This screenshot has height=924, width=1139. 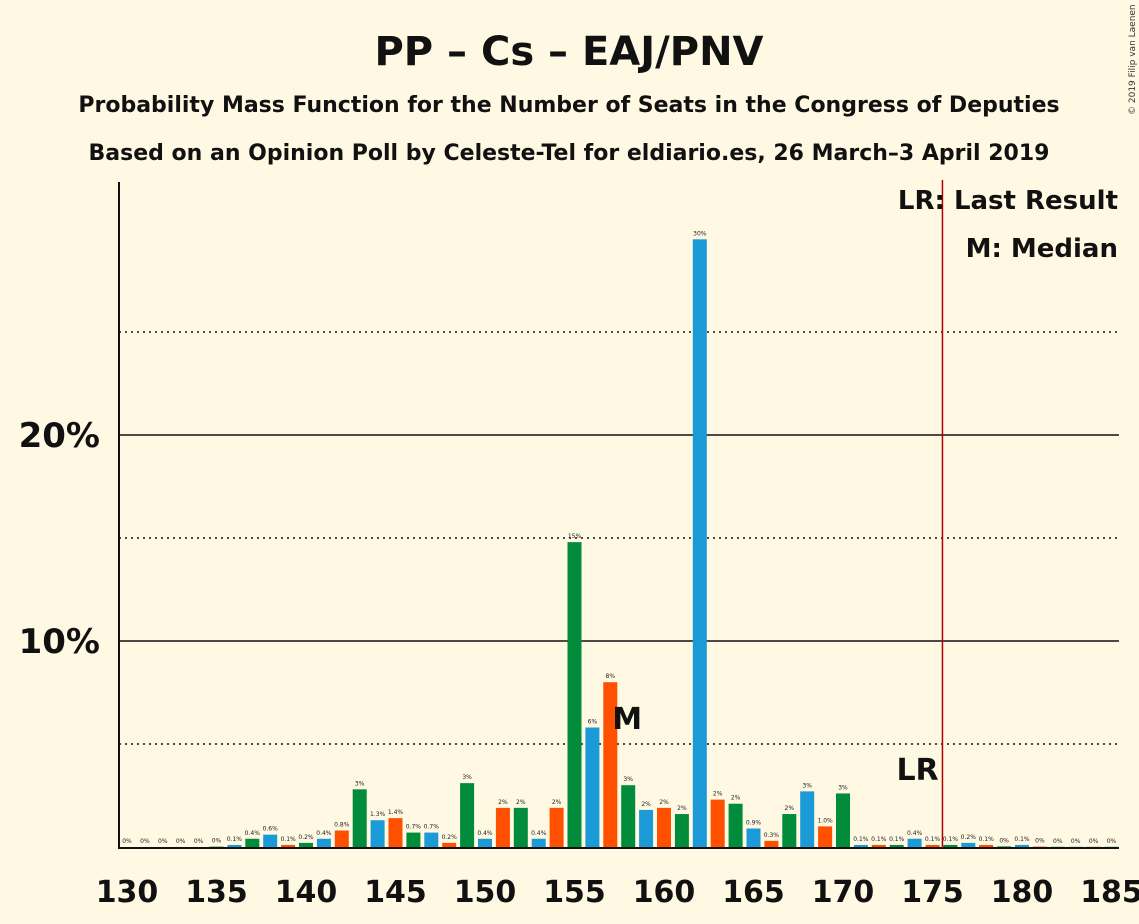 I want to click on y-tick-label: 10%, so click(x=59, y=642).